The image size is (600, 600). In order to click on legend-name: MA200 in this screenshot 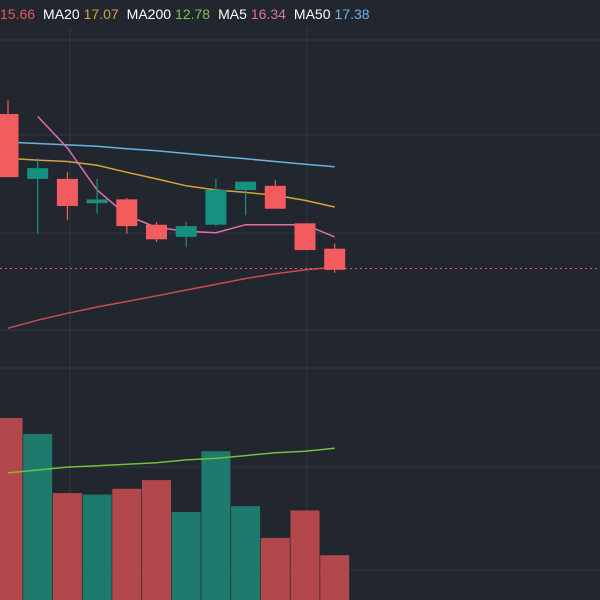, I will do `click(149, 14)`.